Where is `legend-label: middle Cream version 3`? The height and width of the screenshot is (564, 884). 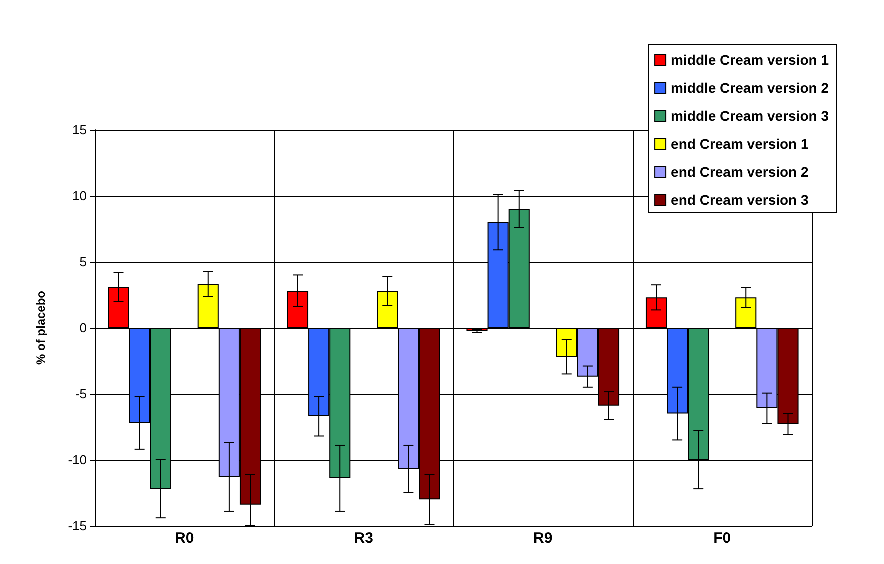 legend-label: middle Cream version 3 is located at coordinates (750, 116).